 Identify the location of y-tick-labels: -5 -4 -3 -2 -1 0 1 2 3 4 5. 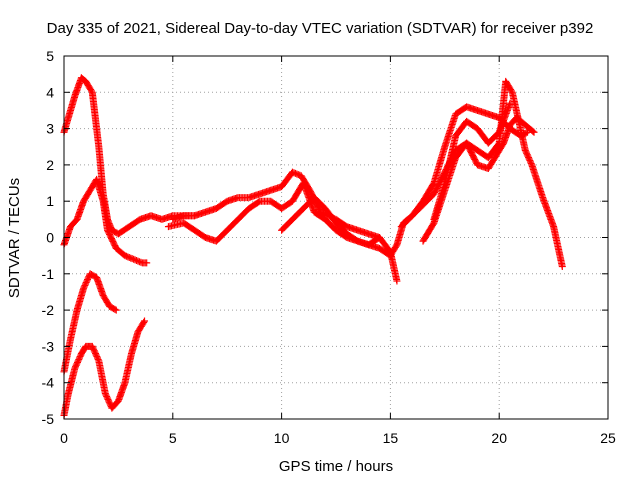
(48, 237).